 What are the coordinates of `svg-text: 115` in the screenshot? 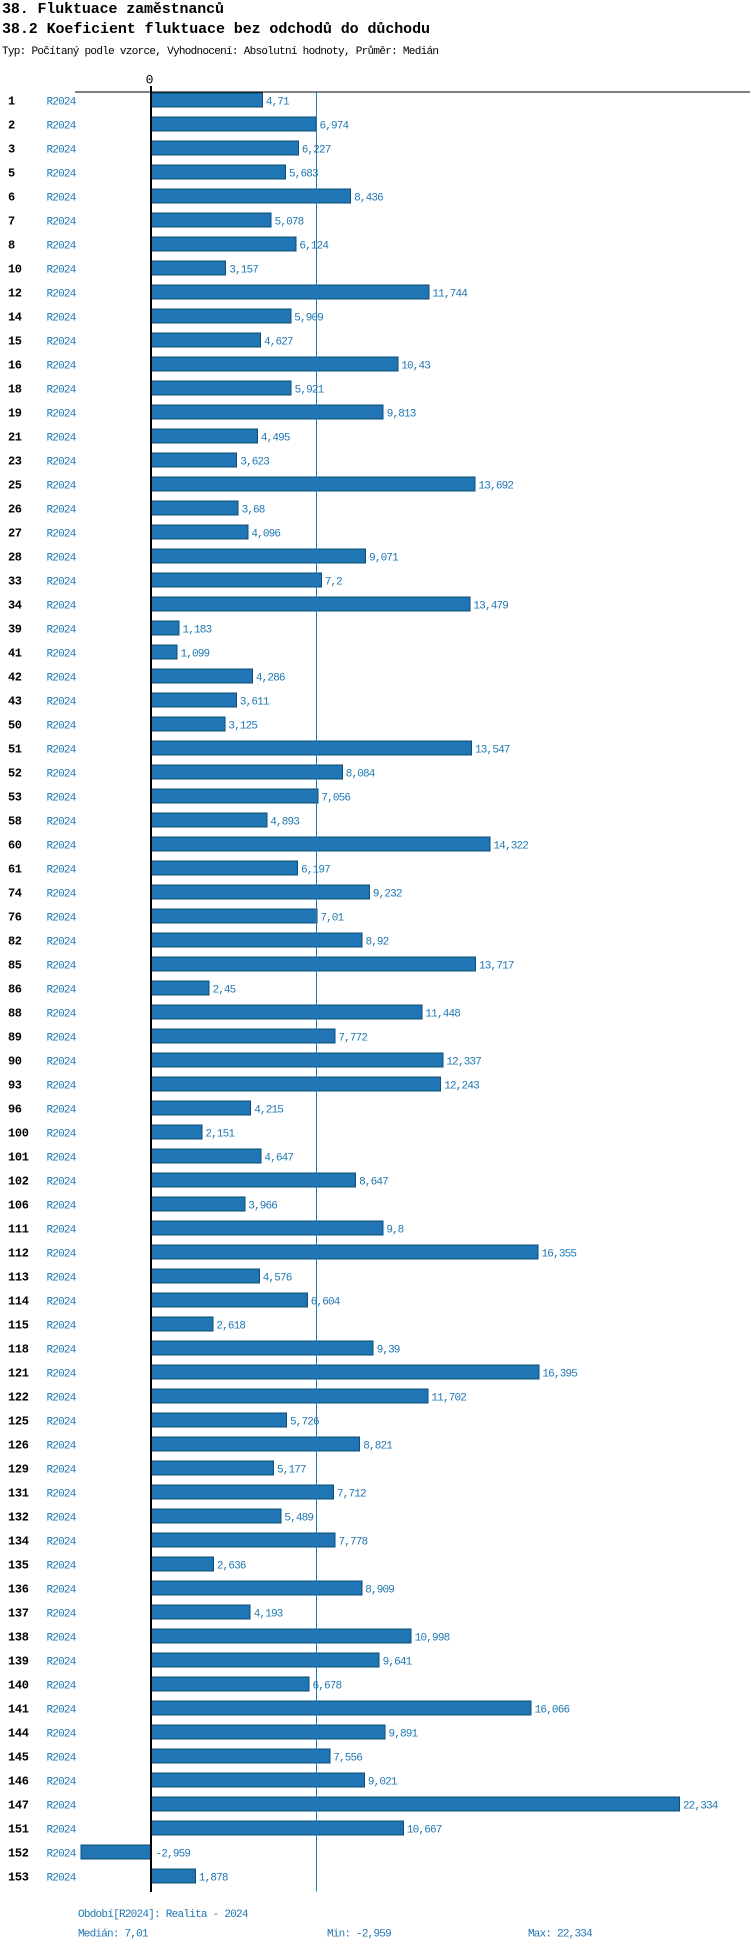 It's located at (18, 1326).